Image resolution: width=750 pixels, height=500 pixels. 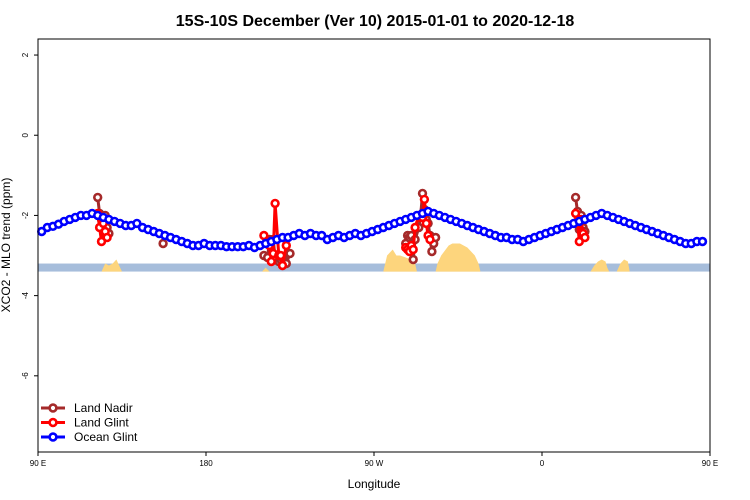 What do you see at coordinates (25, 134) in the screenshot?
I see `y-tick-label: 0` at bounding box center [25, 134].